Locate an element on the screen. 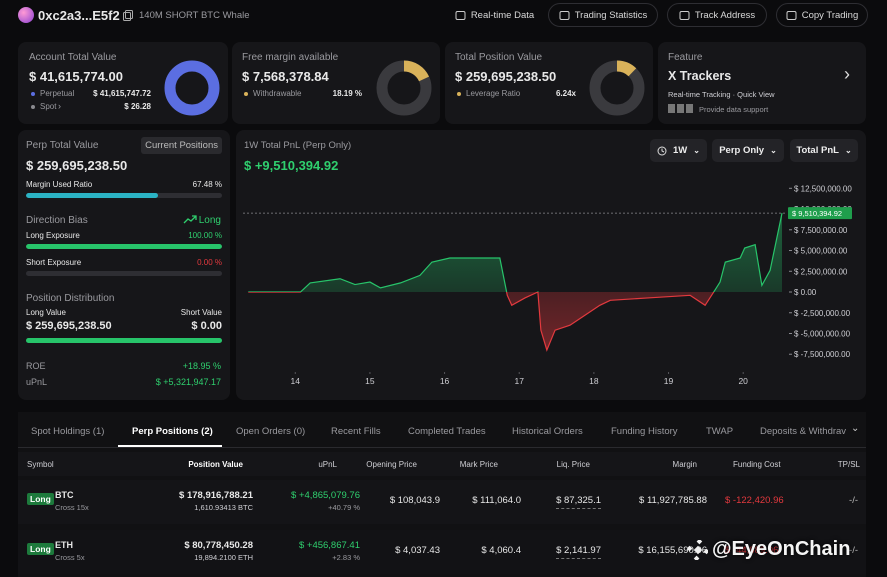  tab: Spot Holdings (1) is located at coordinates (68, 431).